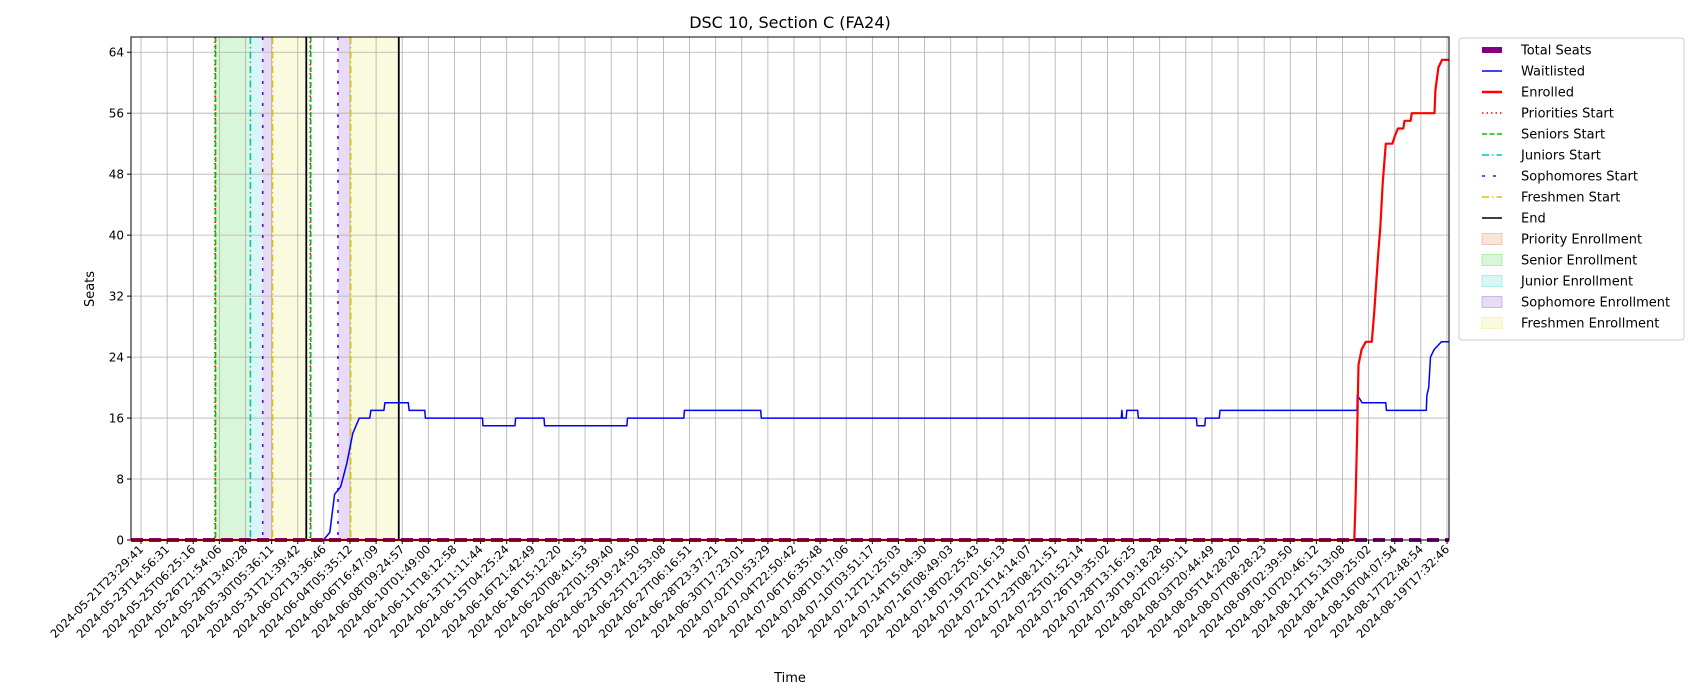  What do you see at coordinates (1492, 260) in the screenshot?
I see `legend-swatch-senior-enrollment` at bounding box center [1492, 260].